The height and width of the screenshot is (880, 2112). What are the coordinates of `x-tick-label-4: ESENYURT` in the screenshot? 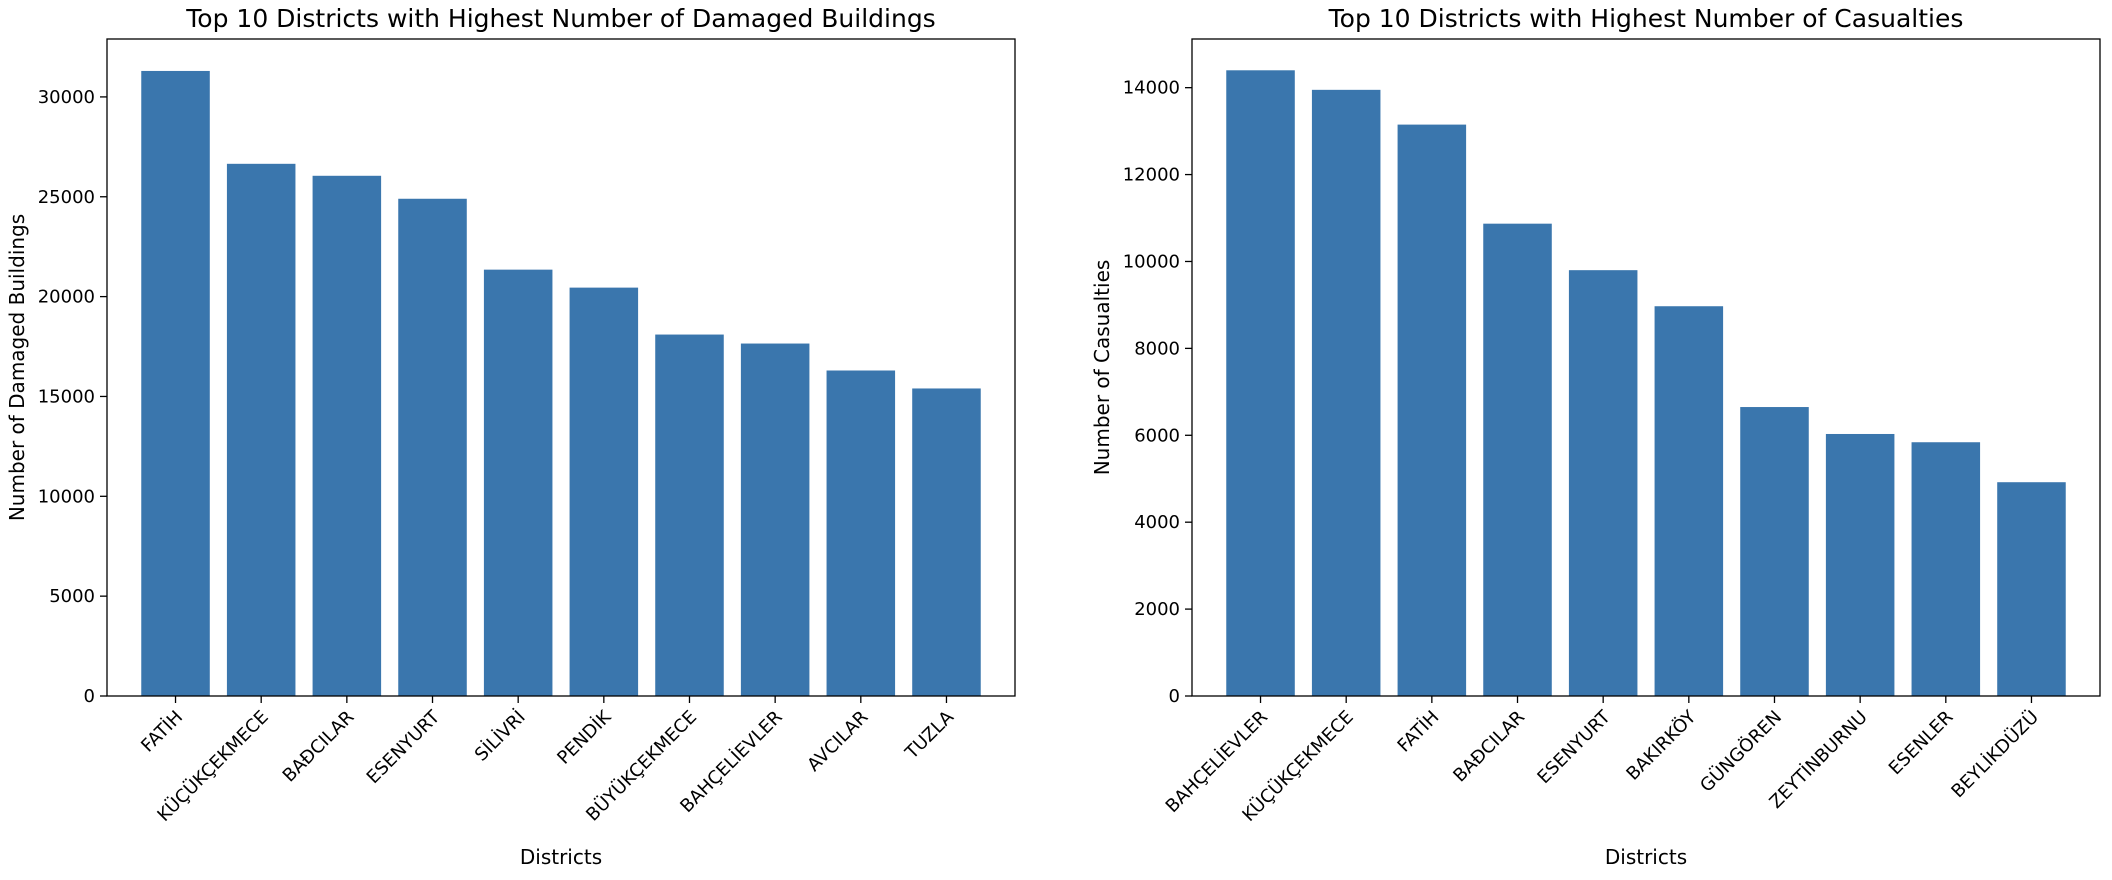 It's located at (404, 747).